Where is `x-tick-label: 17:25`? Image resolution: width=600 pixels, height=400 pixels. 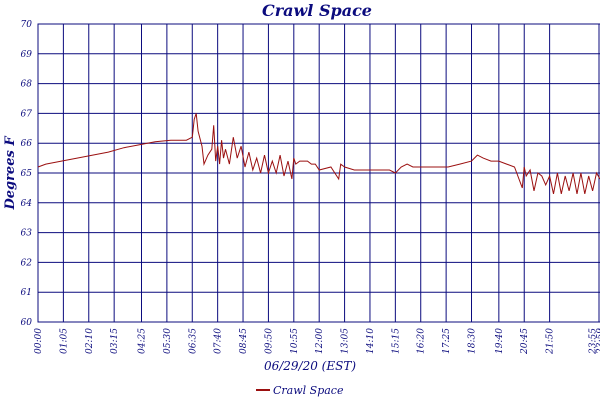
x-tick-label: 17:25 is located at coordinates (447, 341).